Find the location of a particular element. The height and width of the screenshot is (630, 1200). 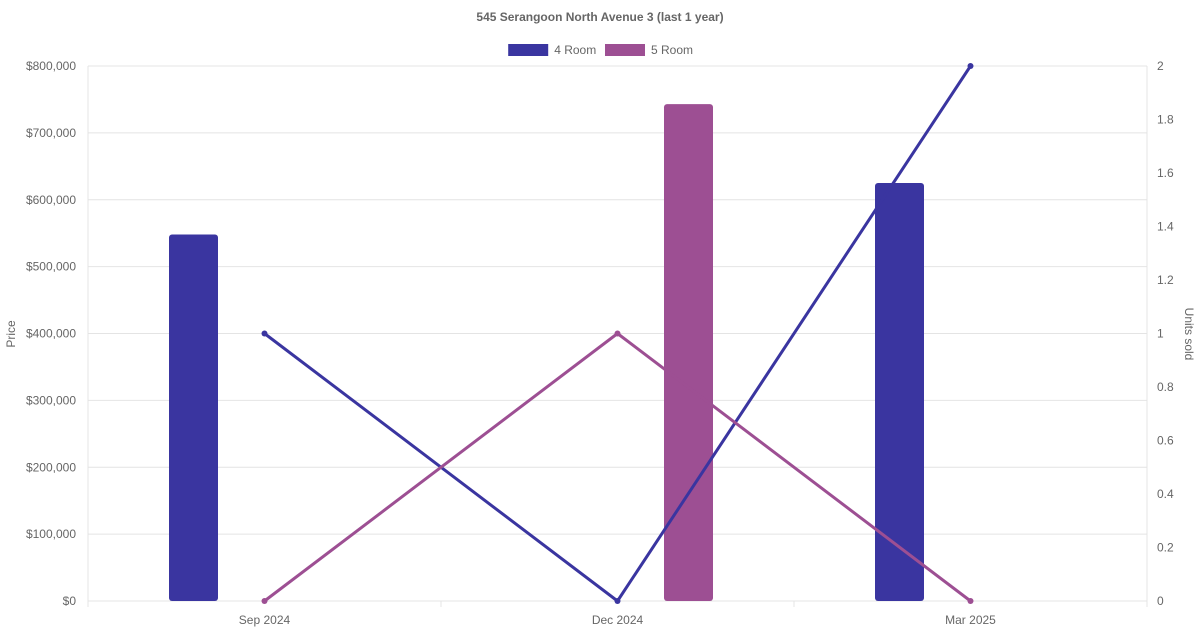

left-tick-label: $0 is located at coordinates (70, 601).